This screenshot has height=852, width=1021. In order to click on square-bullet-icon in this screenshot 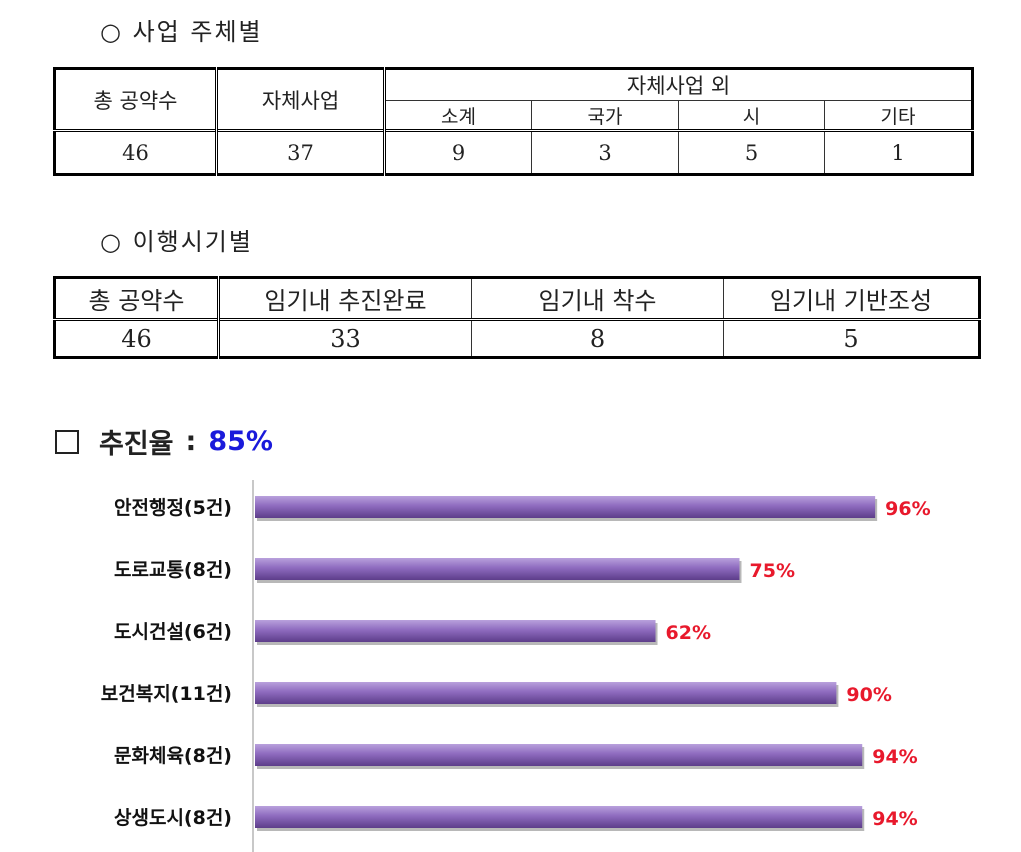, I will do `click(67, 441)`.